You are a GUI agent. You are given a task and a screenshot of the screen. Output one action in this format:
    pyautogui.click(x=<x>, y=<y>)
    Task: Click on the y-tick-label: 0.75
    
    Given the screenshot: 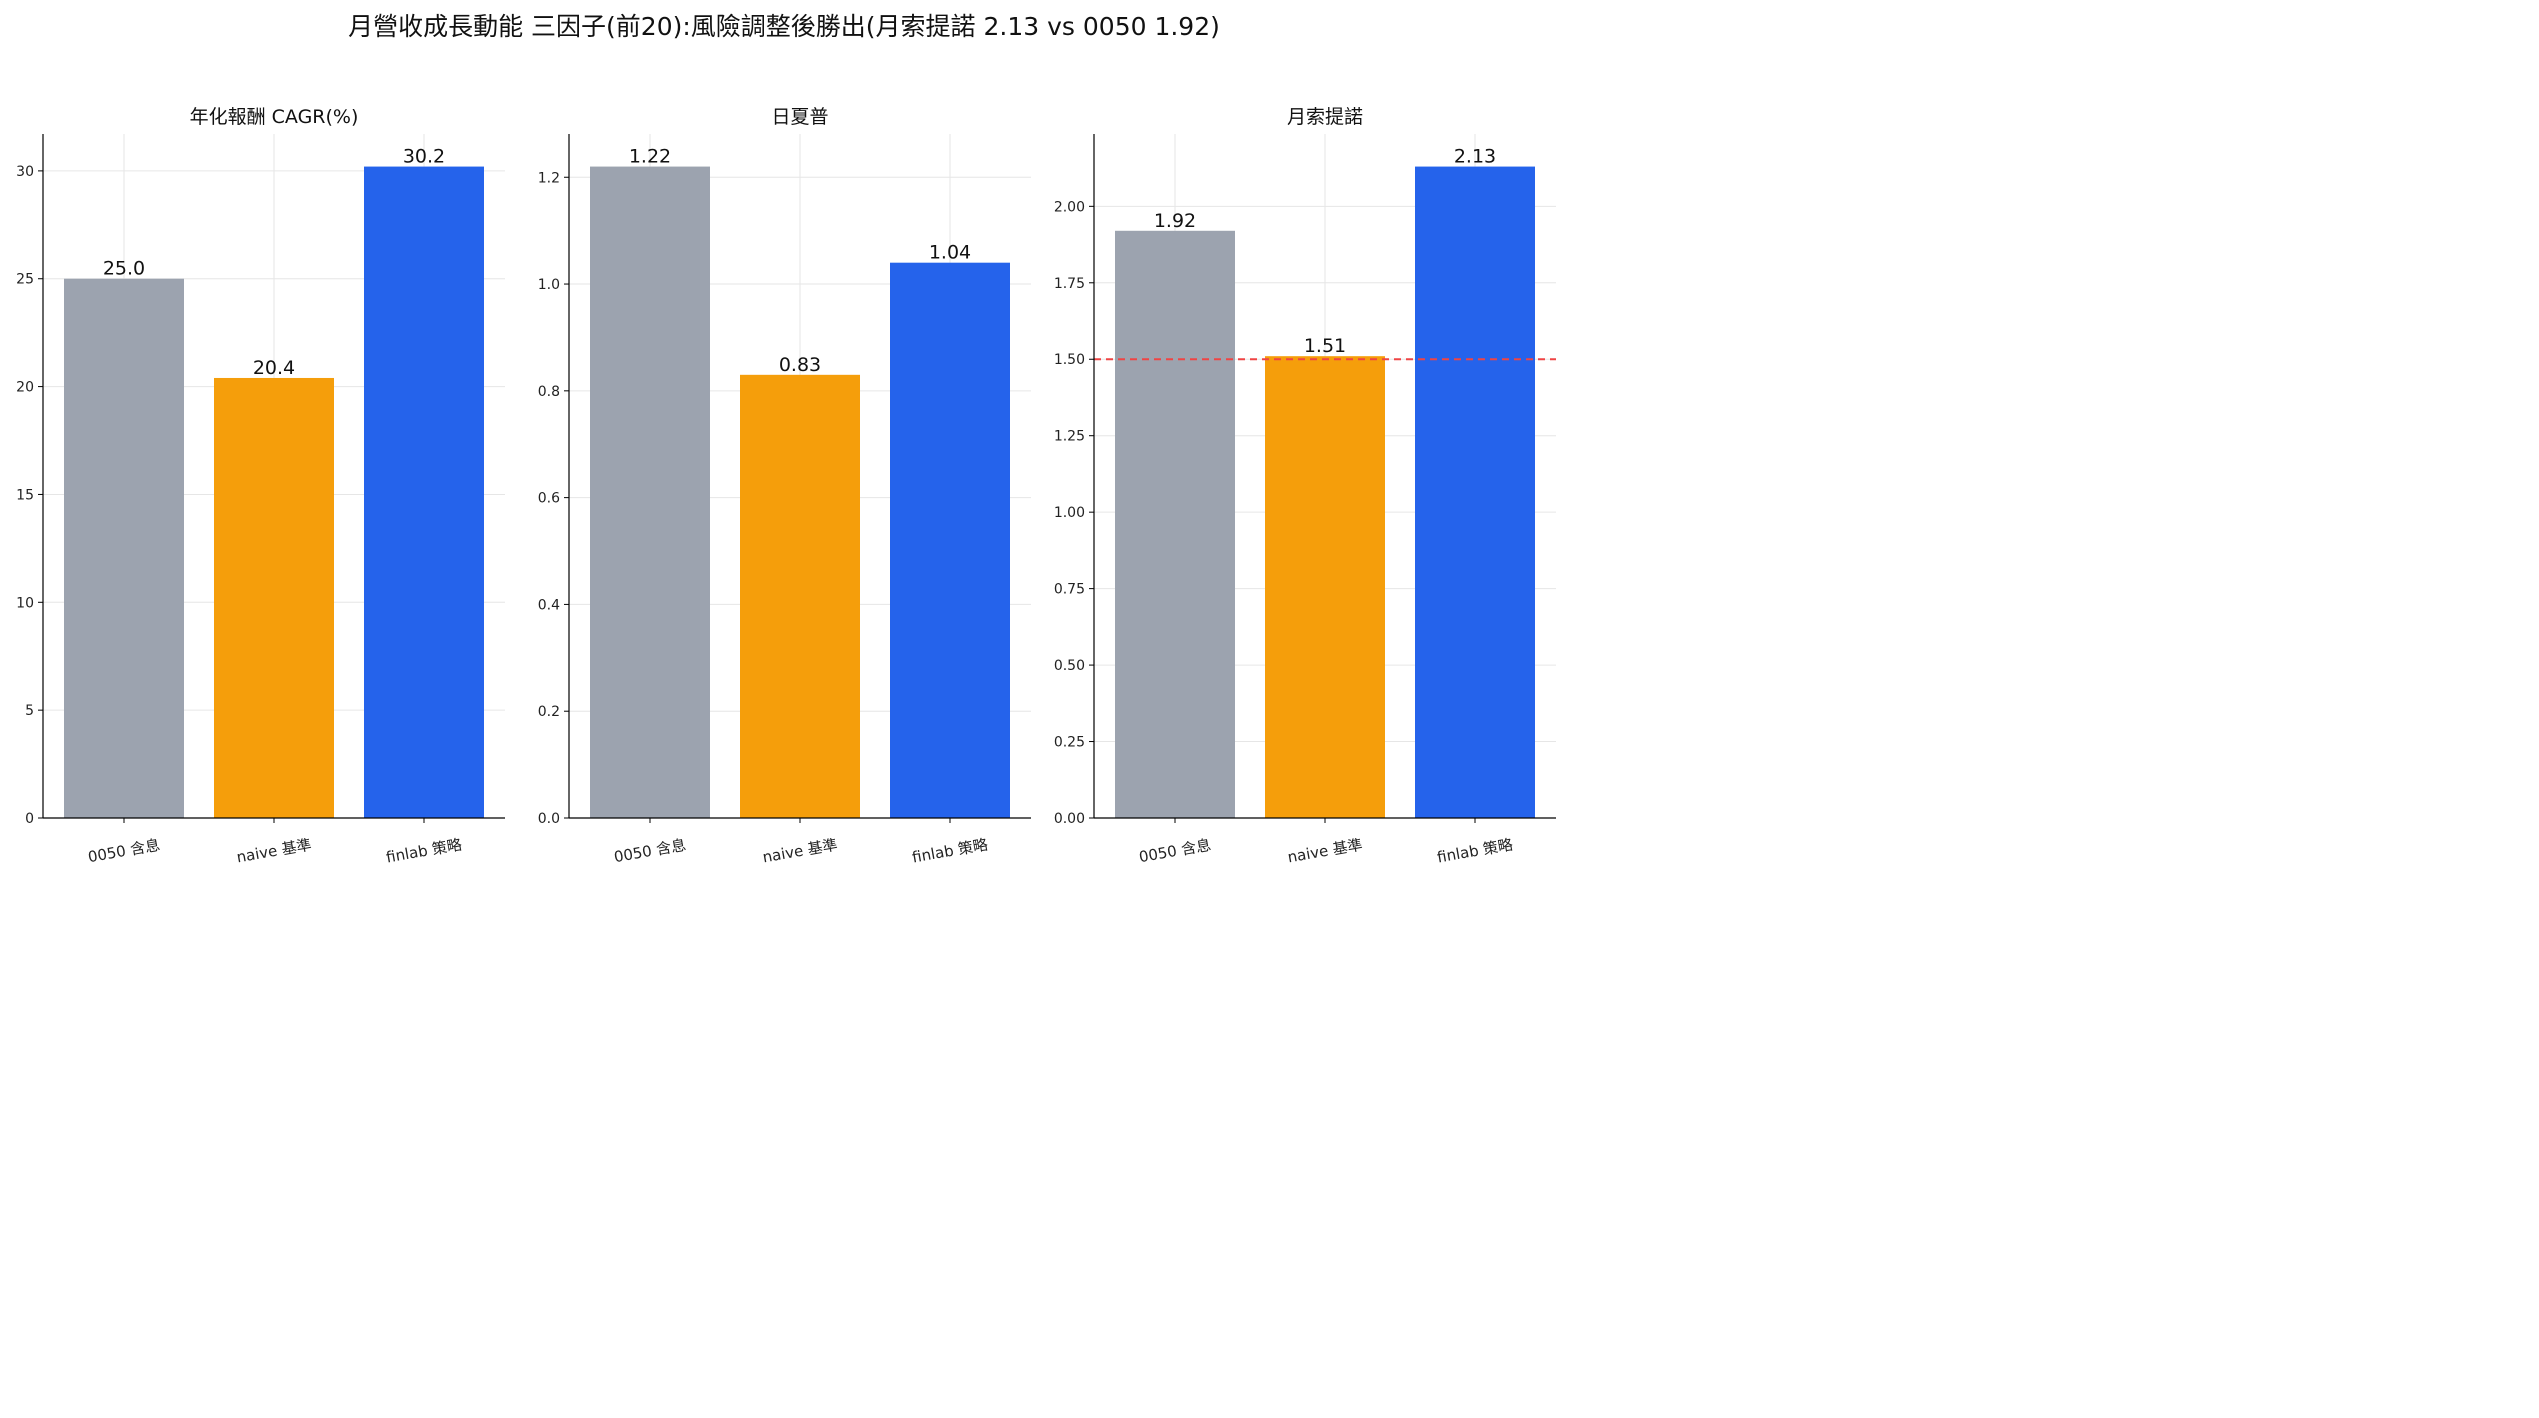 What is the action you would take?
    pyautogui.click(x=1069, y=590)
    